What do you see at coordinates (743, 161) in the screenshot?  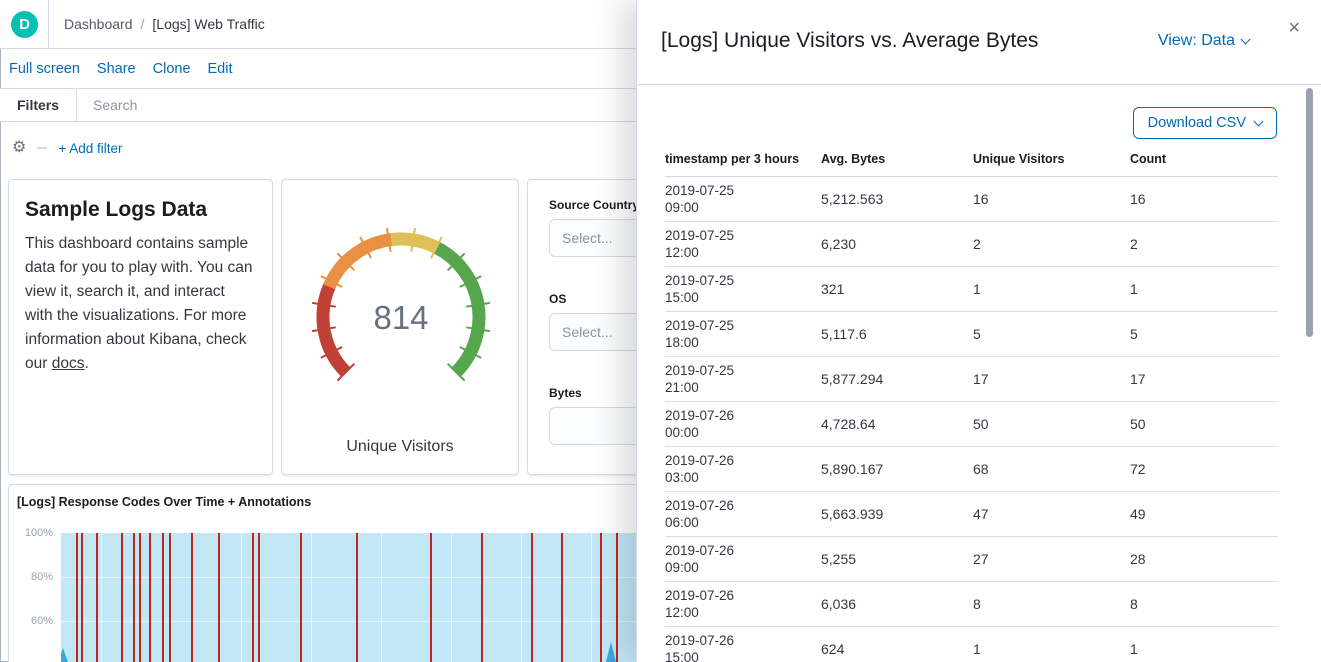 I see `col-timestamp: timestamp per 3 hours` at bounding box center [743, 161].